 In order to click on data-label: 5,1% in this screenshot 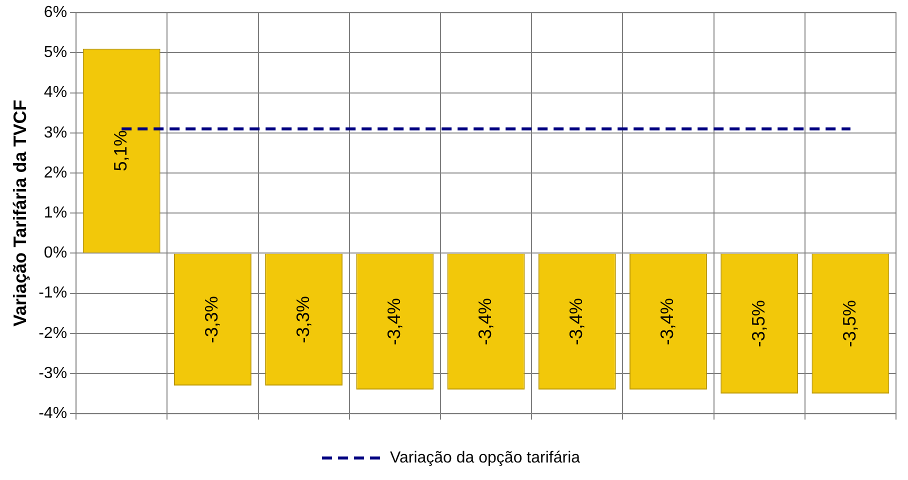, I will do `click(120, 151)`.